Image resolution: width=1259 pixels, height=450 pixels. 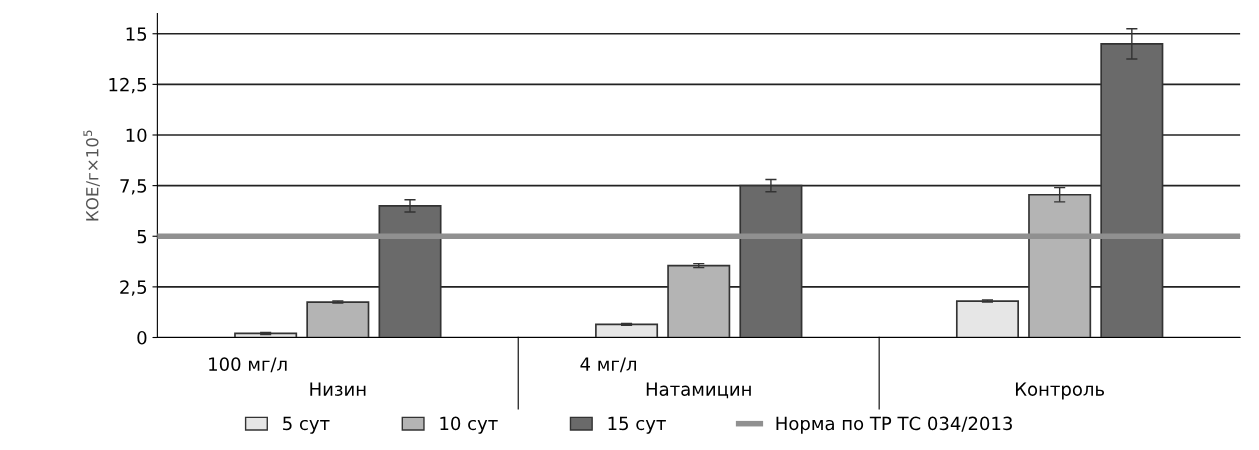 I want to click on x-tick-label: Натамицин, so click(x=698, y=390).